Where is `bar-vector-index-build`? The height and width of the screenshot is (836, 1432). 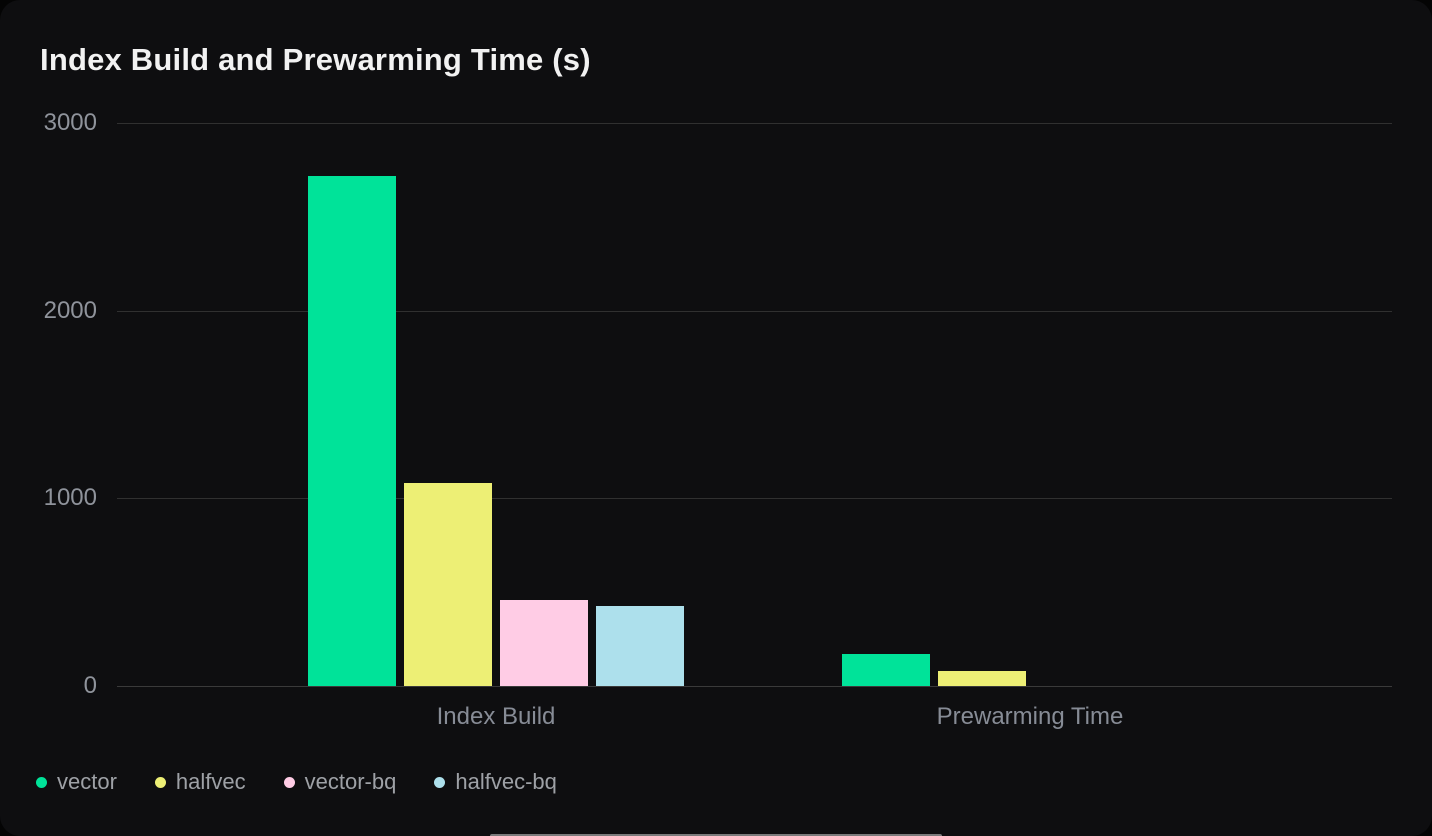 bar-vector-index-build is located at coordinates (352, 430).